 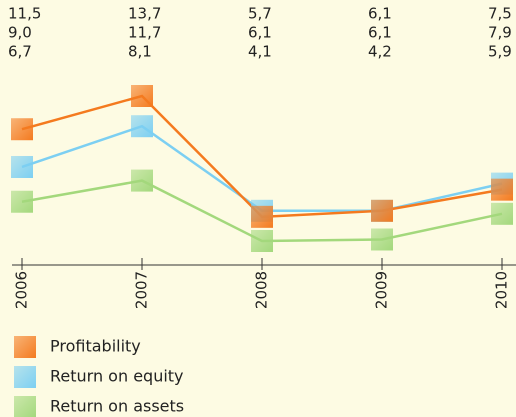 I want to click on legend-label: Return on equity, so click(x=117, y=376).